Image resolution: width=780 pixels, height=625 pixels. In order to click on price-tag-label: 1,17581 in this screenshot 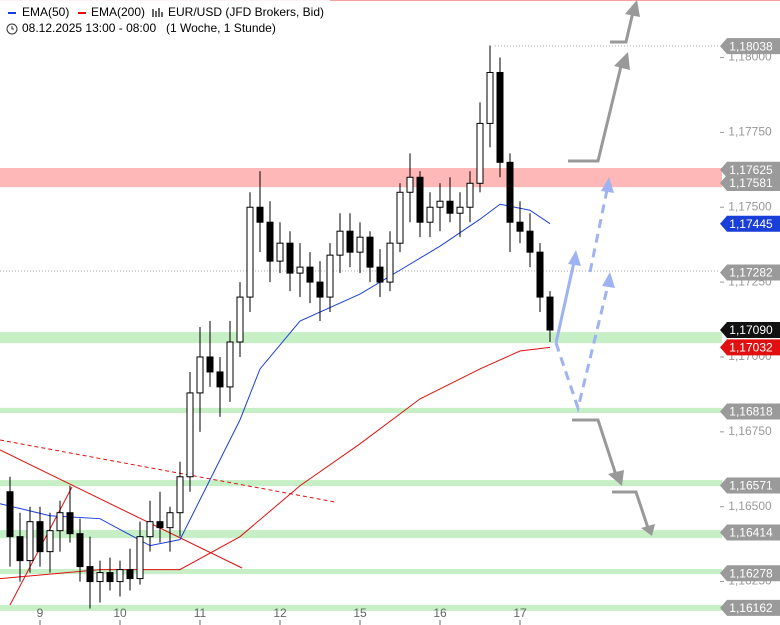, I will do `click(751, 183)`.